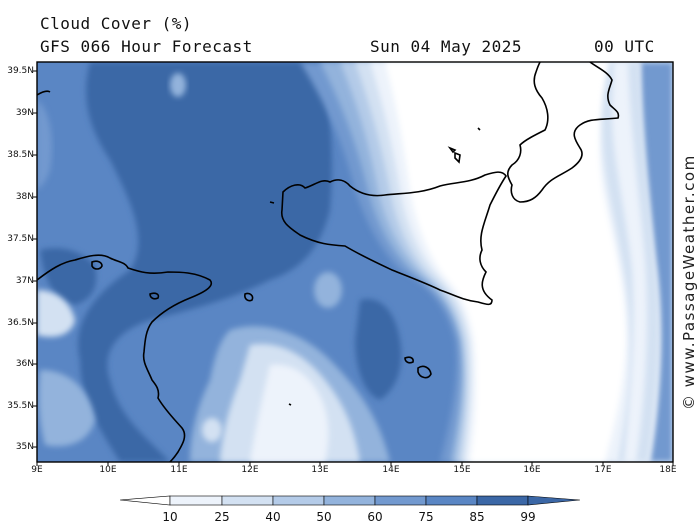 The width and height of the screenshot is (700, 525). I want to click on forecast-date: Sun 04 May 2025, so click(446, 46).